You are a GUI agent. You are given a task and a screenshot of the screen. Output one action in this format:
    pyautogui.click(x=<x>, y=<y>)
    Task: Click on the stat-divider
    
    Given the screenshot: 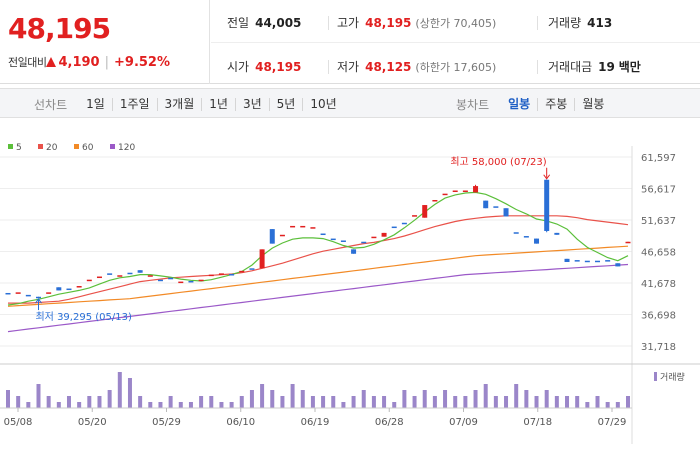 What is the action you would take?
    pyautogui.click(x=537, y=67)
    